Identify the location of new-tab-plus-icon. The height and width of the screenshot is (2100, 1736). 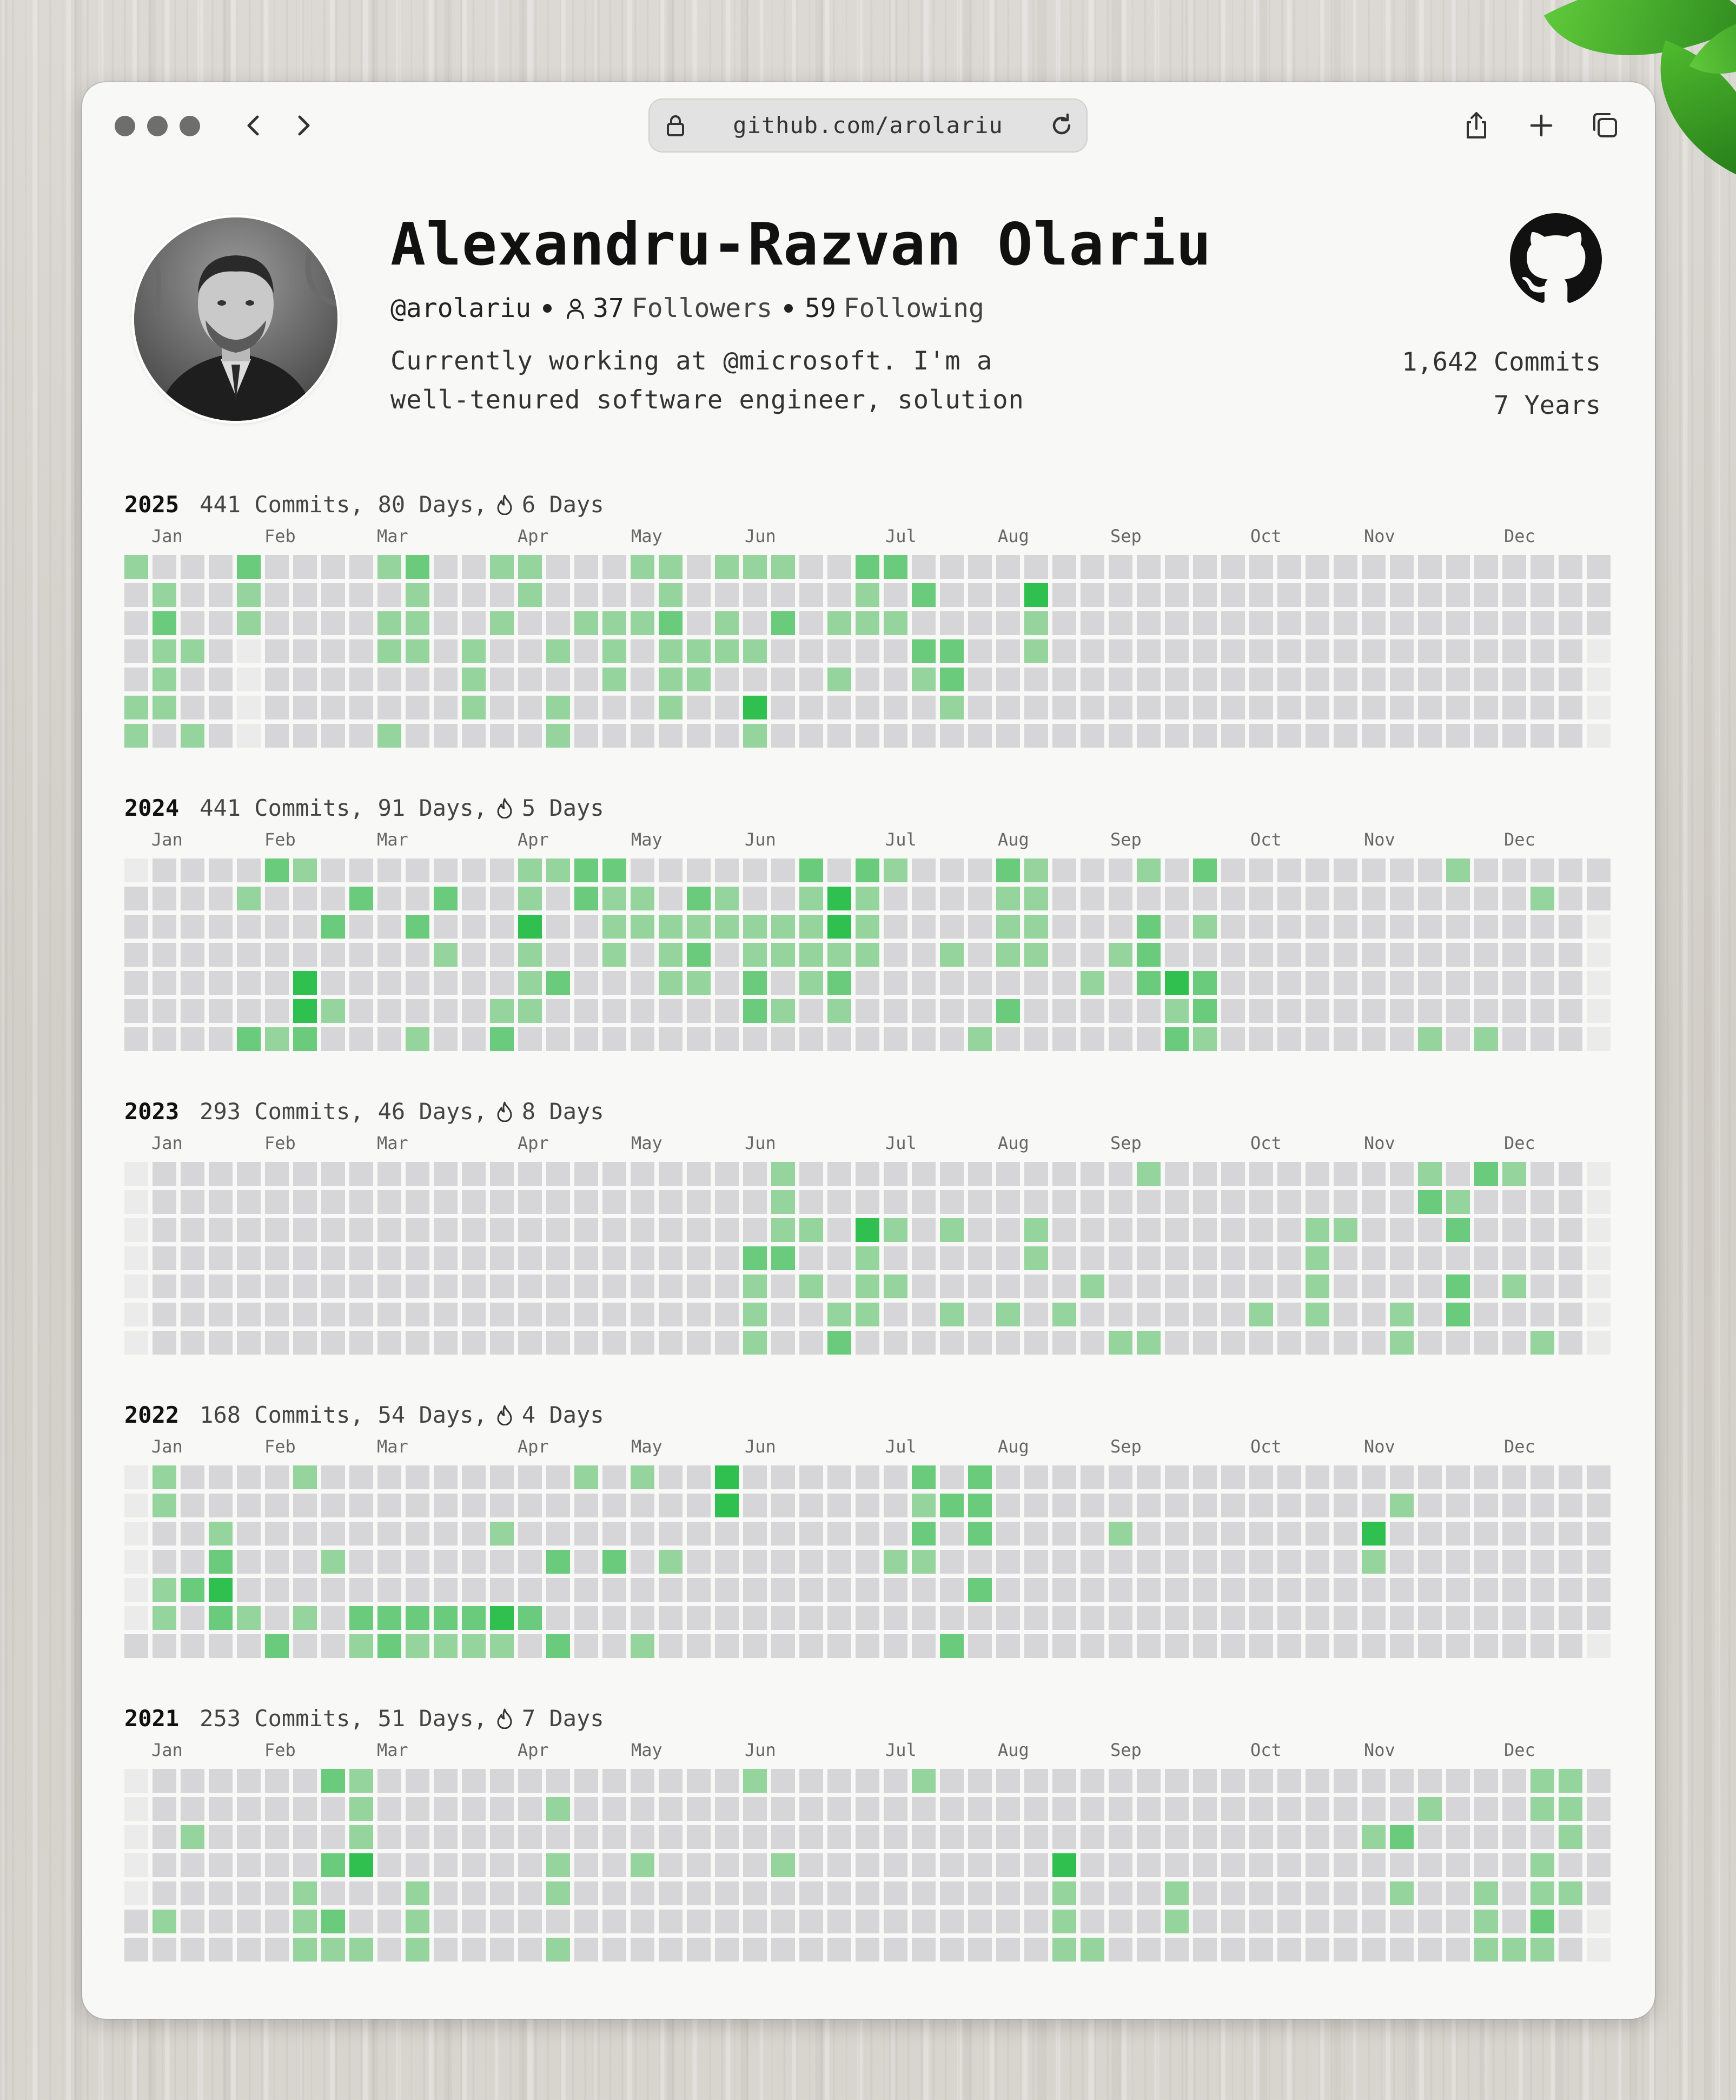
(1541, 125).